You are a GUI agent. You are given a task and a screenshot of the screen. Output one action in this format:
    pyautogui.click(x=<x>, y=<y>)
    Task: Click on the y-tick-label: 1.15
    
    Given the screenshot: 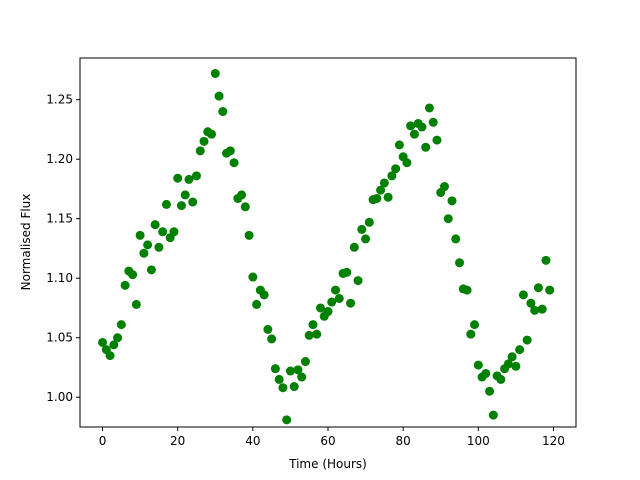 What is the action you would take?
    pyautogui.click(x=59, y=219)
    